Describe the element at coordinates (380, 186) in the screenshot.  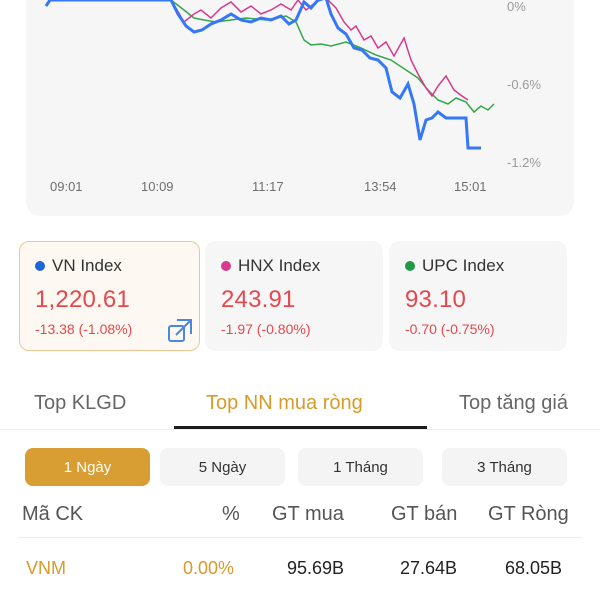
I see `x-axis-label-3: 13:54` at that location.